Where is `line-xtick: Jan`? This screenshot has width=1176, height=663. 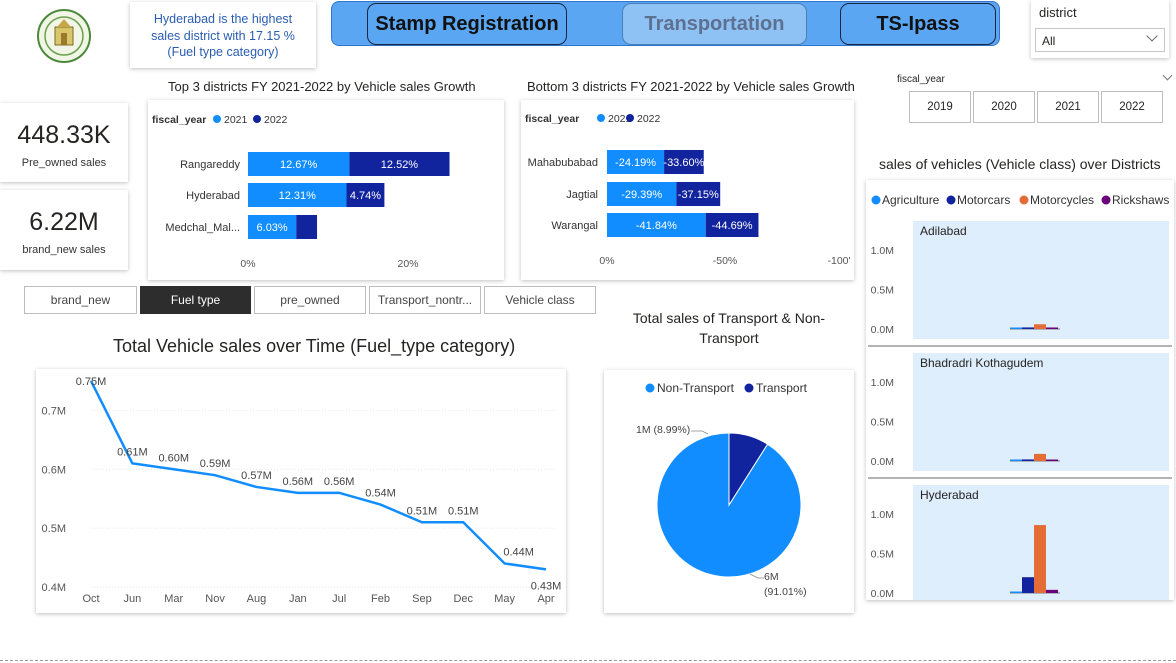 line-xtick: Jan is located at coordinates (298, 599).